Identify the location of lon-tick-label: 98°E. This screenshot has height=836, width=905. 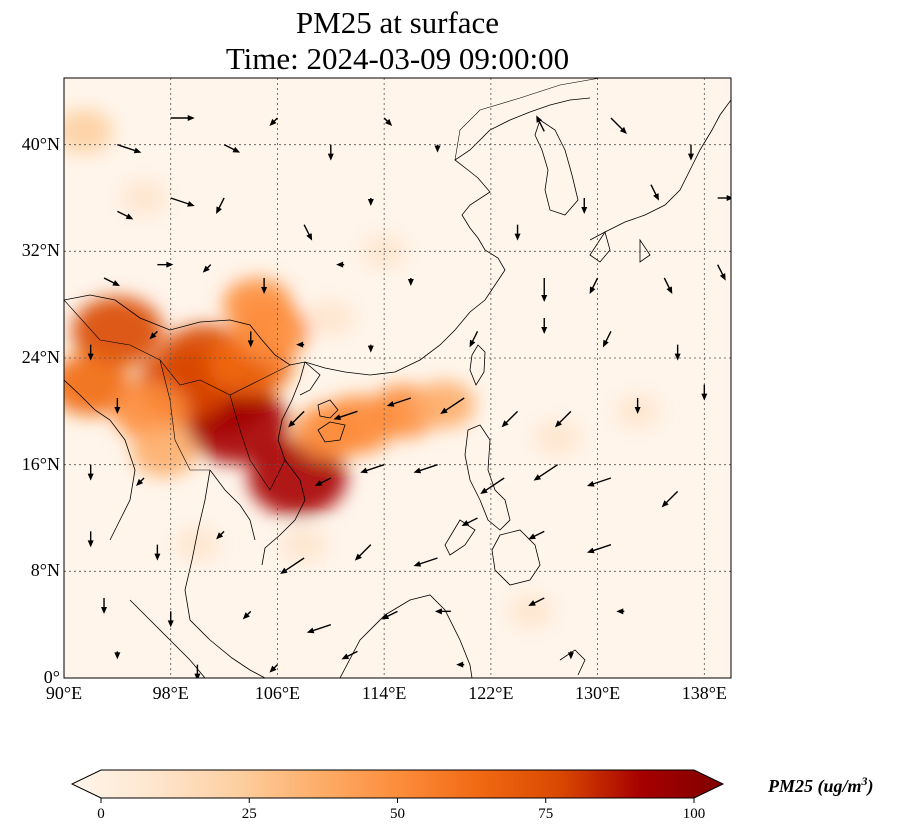
(170, 693).